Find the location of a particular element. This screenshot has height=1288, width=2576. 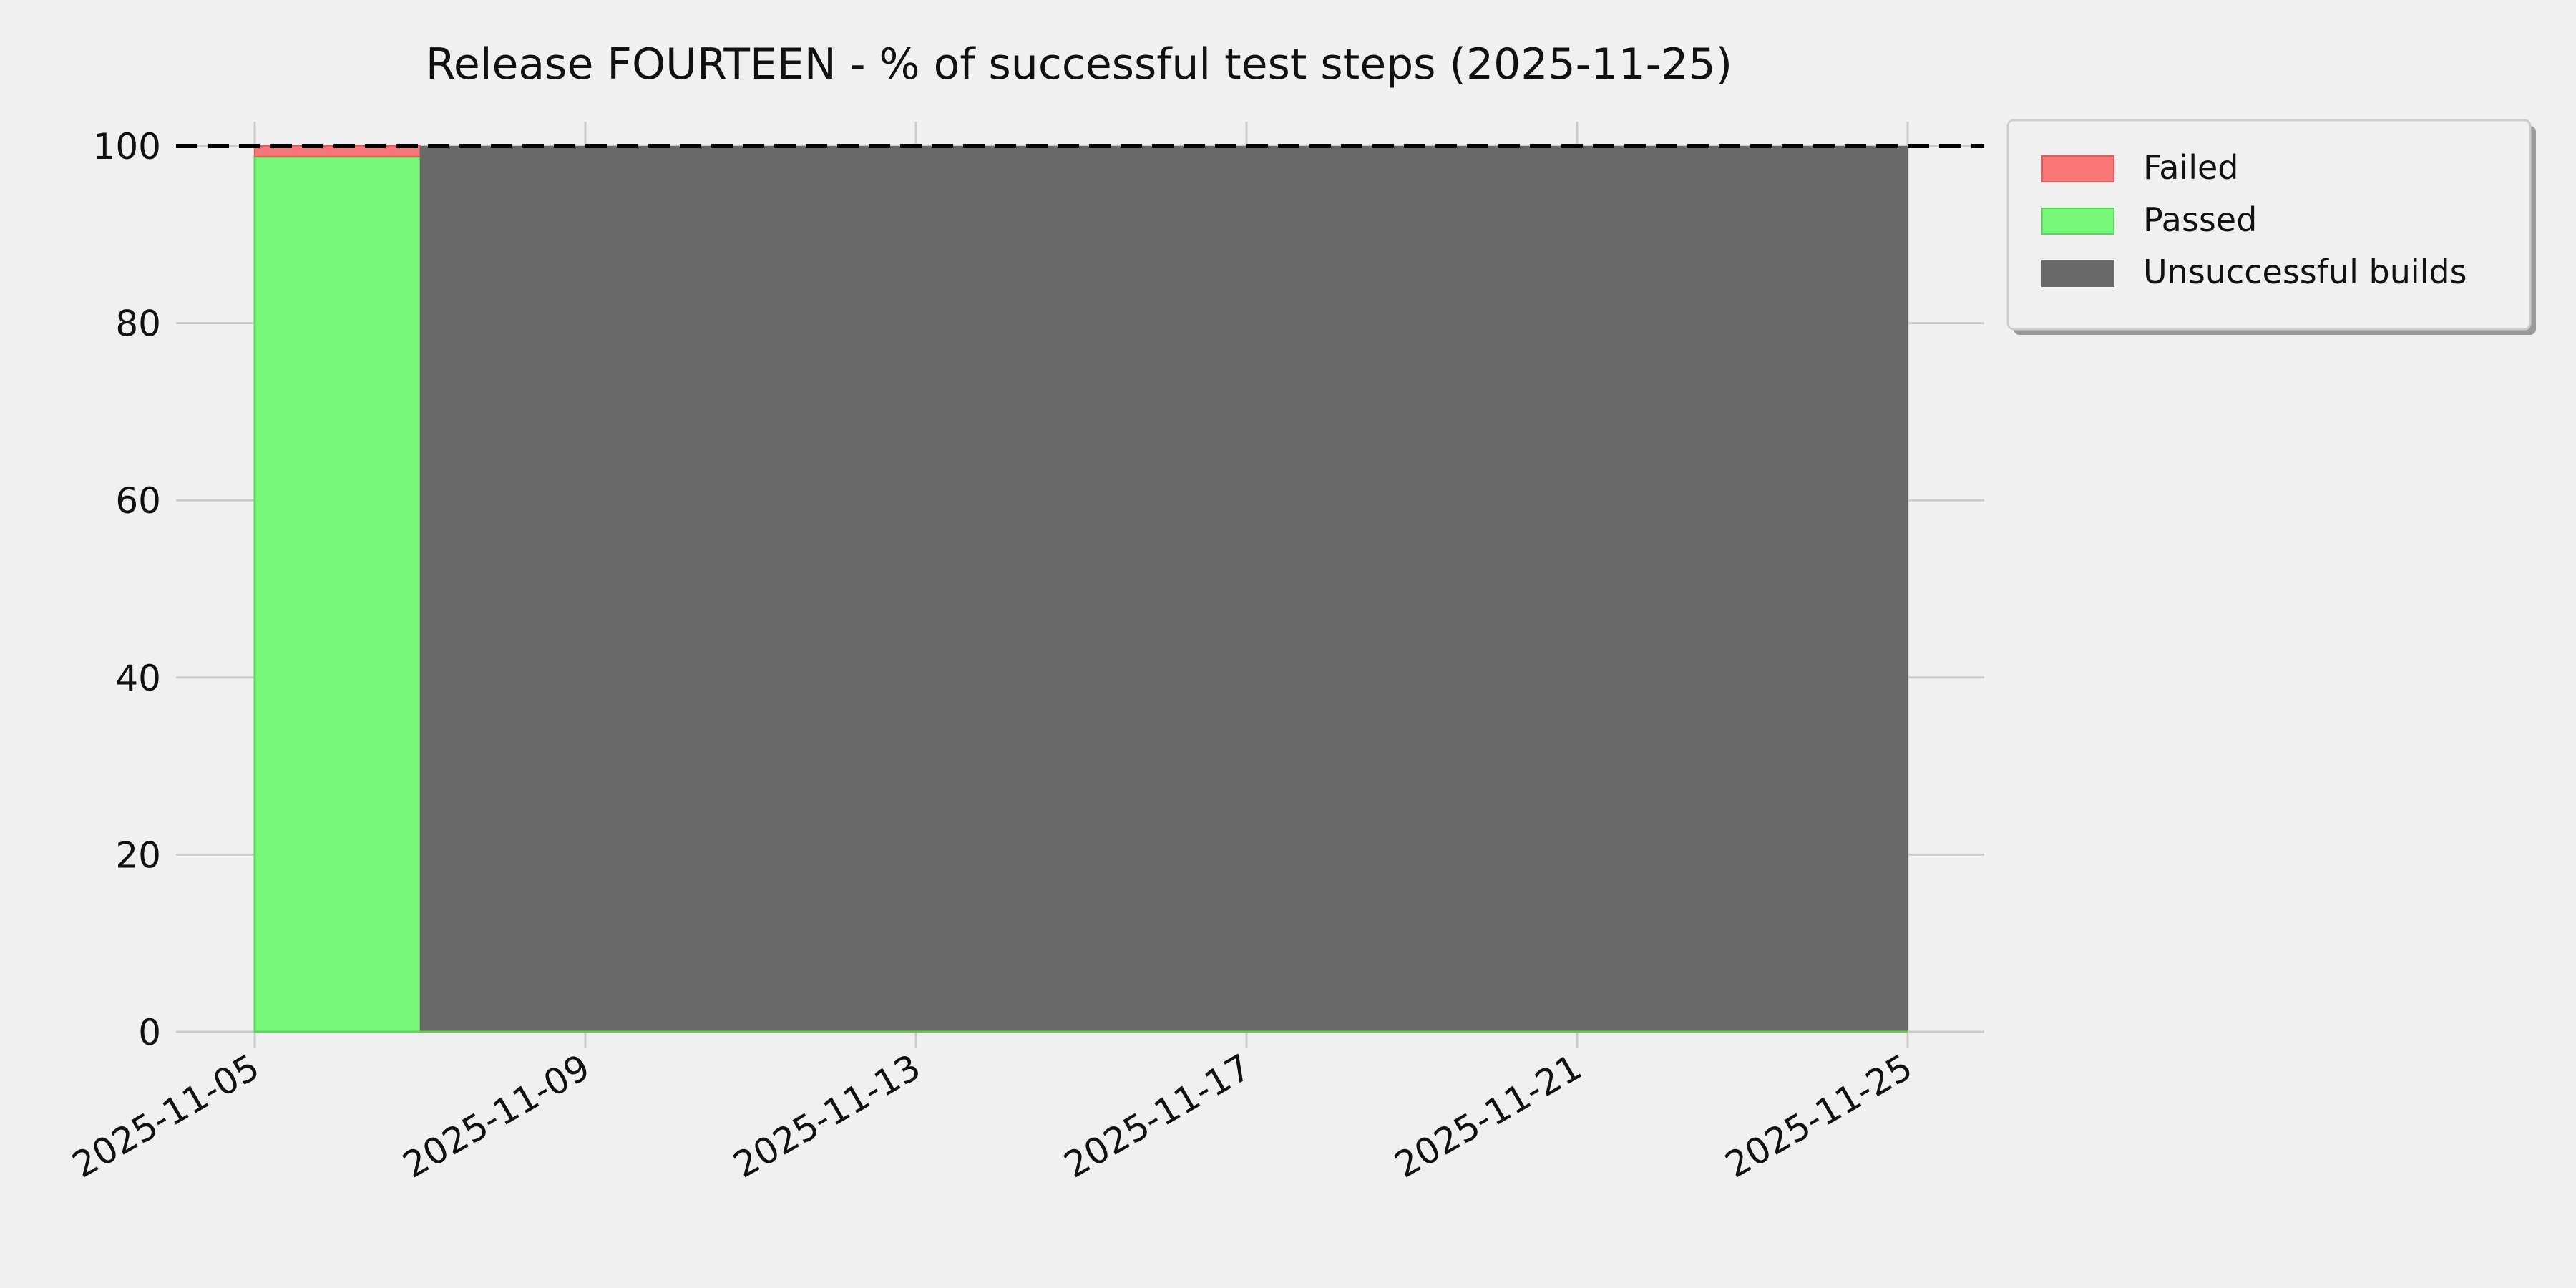

legend: Failed Passed Unsuccessful builds is located at coordinates (2271, 227).